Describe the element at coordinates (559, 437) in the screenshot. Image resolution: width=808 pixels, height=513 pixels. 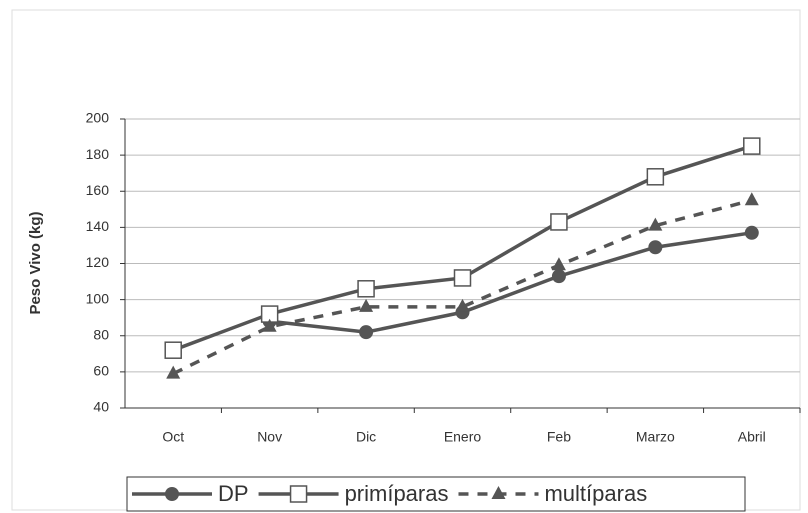
I see `x-tick-label: Feb` at that location.